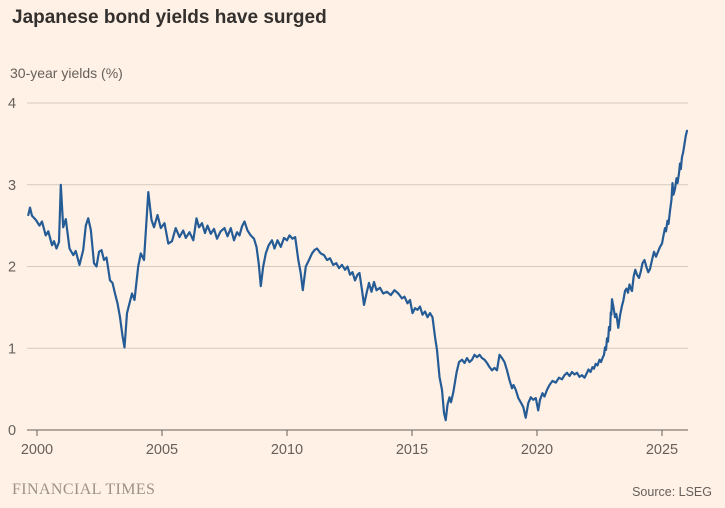 This screenshot has height=508, width=725. What do you see at coordinates (412, 450) in the screenshot?
I see `x-axis-tick-label: 2015` at bounding box center [412, 450].